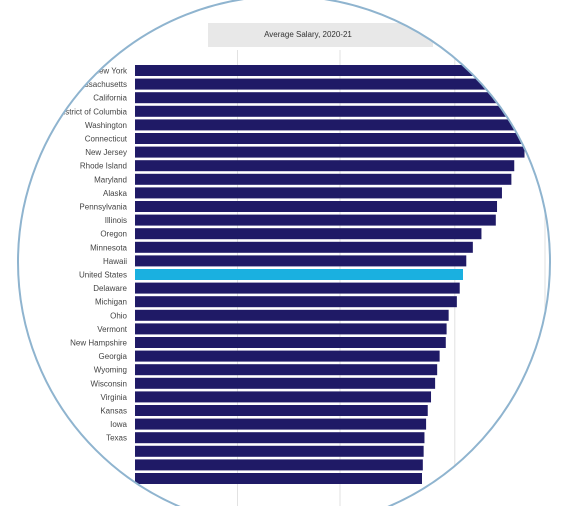  I want to click on category-label: Rhode Island, so click(103, 166).